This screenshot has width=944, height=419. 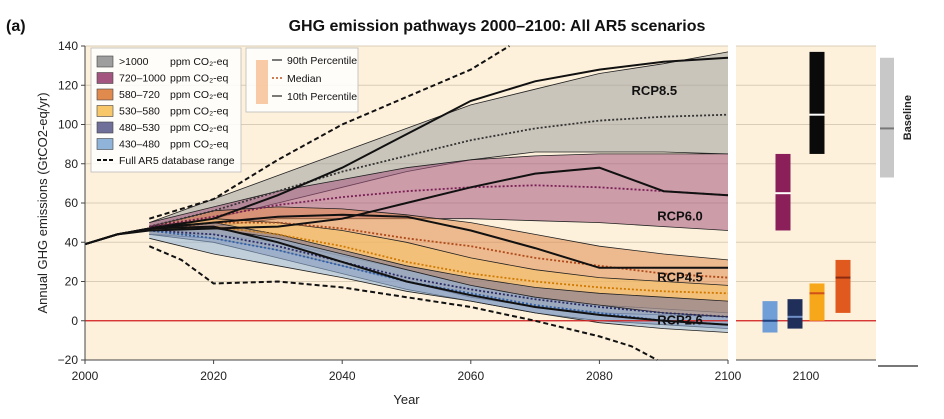 I want to click on x-axis-label: Year, so click(x=406, y=399).